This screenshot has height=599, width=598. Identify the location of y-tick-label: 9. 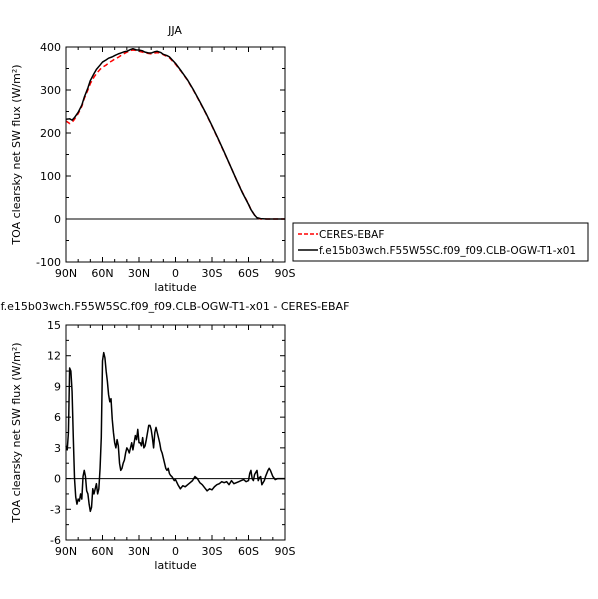
(57, 386).